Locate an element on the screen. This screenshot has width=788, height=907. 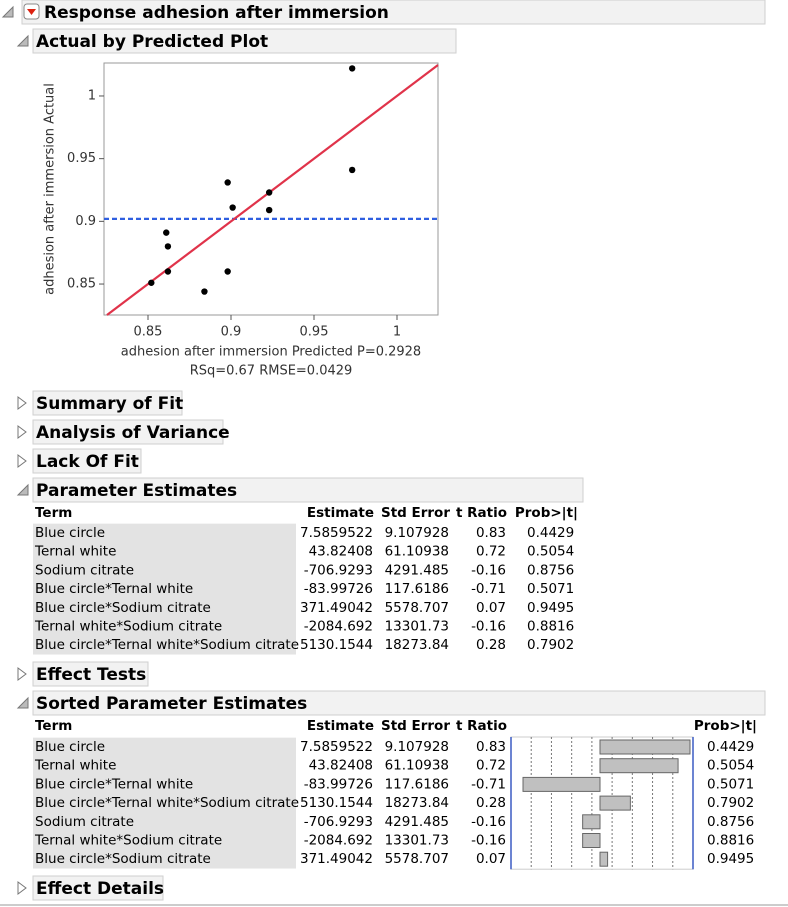
y-tick-label: 0.95 is located at coordinates (81, 158).